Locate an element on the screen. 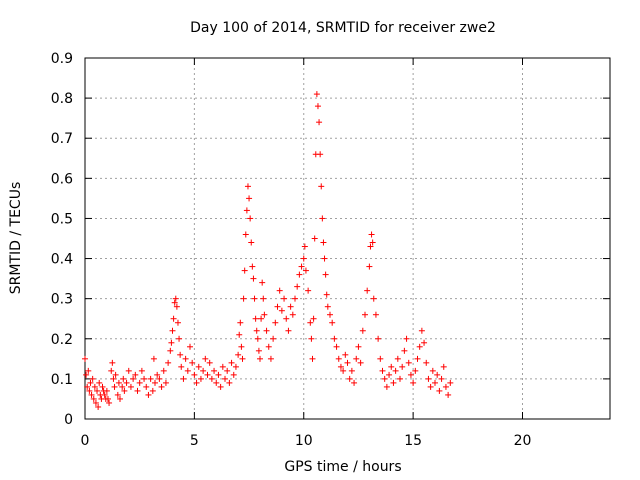 The width and height of the screenshot is (640, 480). y-tick-label: 0.3 is located at coordinates (62, 300).